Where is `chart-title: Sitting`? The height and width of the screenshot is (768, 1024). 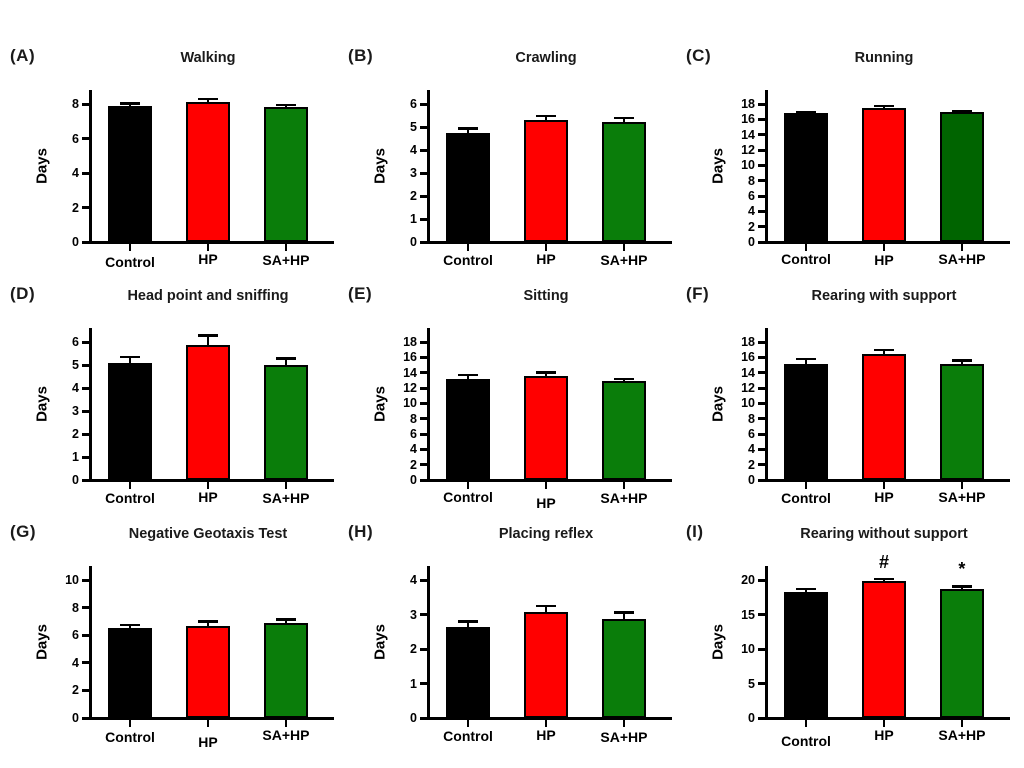 chart-title: Sitting is located at coordinates (546, 296).